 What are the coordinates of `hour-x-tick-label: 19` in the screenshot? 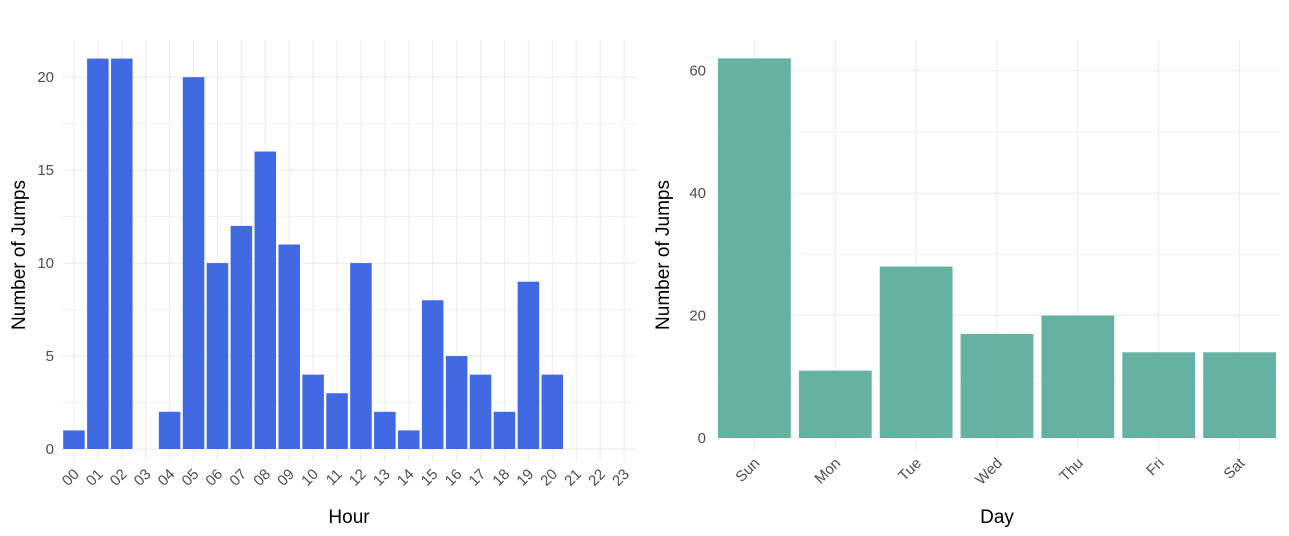 It's located at (525, 478).